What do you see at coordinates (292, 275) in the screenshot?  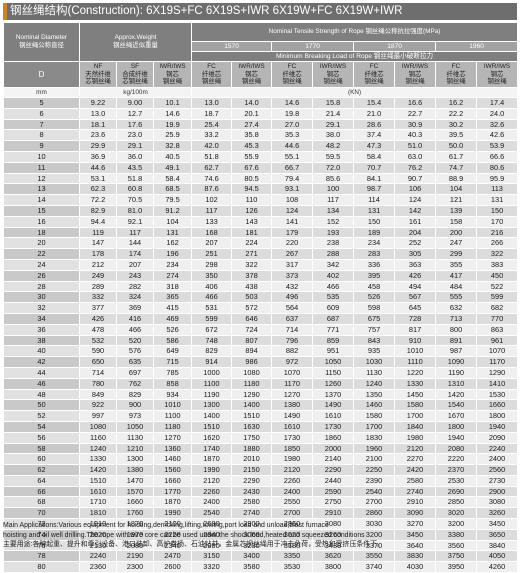 I see `value-cell: 373` at bounding box center [292, 275].